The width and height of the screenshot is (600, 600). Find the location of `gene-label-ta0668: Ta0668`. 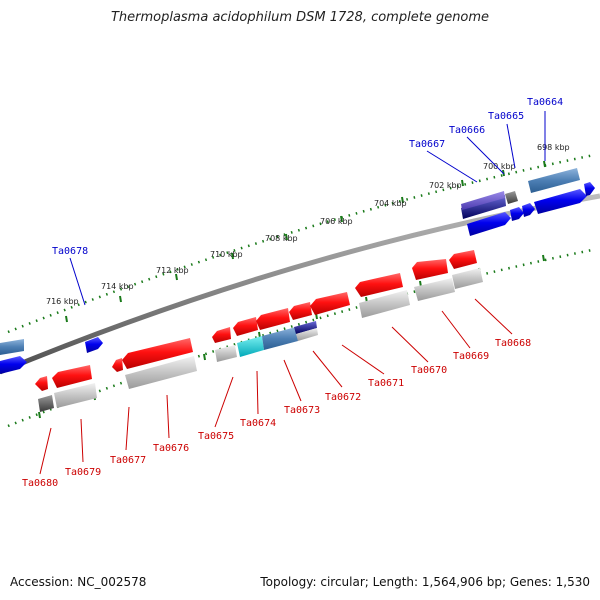

gene-label-ta0668: Ta0668 is located at coordinates (513, 343).